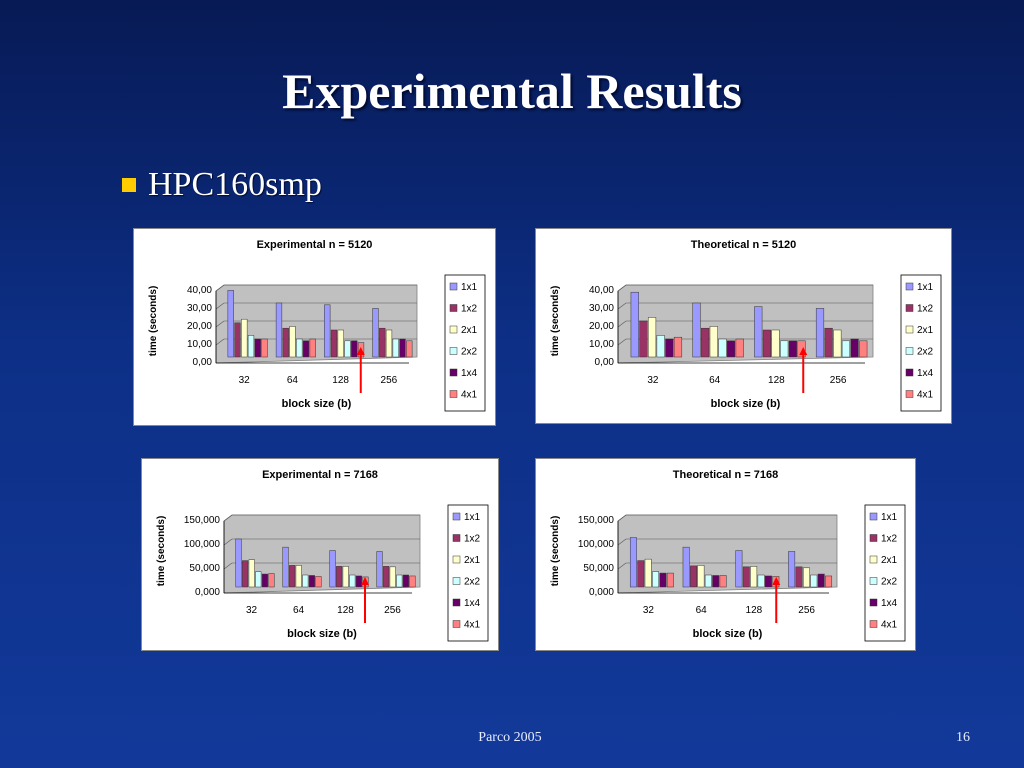 The width and height of the screenshot is (1024, 768). What do you see at coordinates (743, 245) in the screenshot?
I see `chart-title: Theoretical n = 5120` at bounding box center [743, 245].